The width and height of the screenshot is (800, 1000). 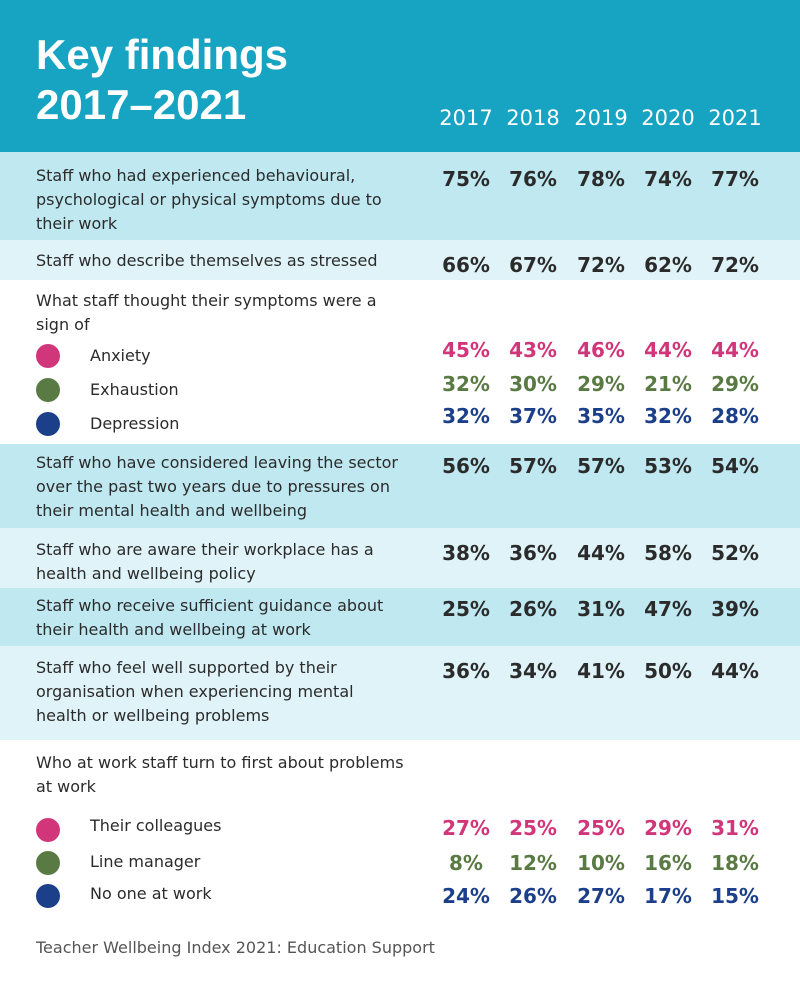 I want to click on value-cell: 37%, so click(x=533, y=416).